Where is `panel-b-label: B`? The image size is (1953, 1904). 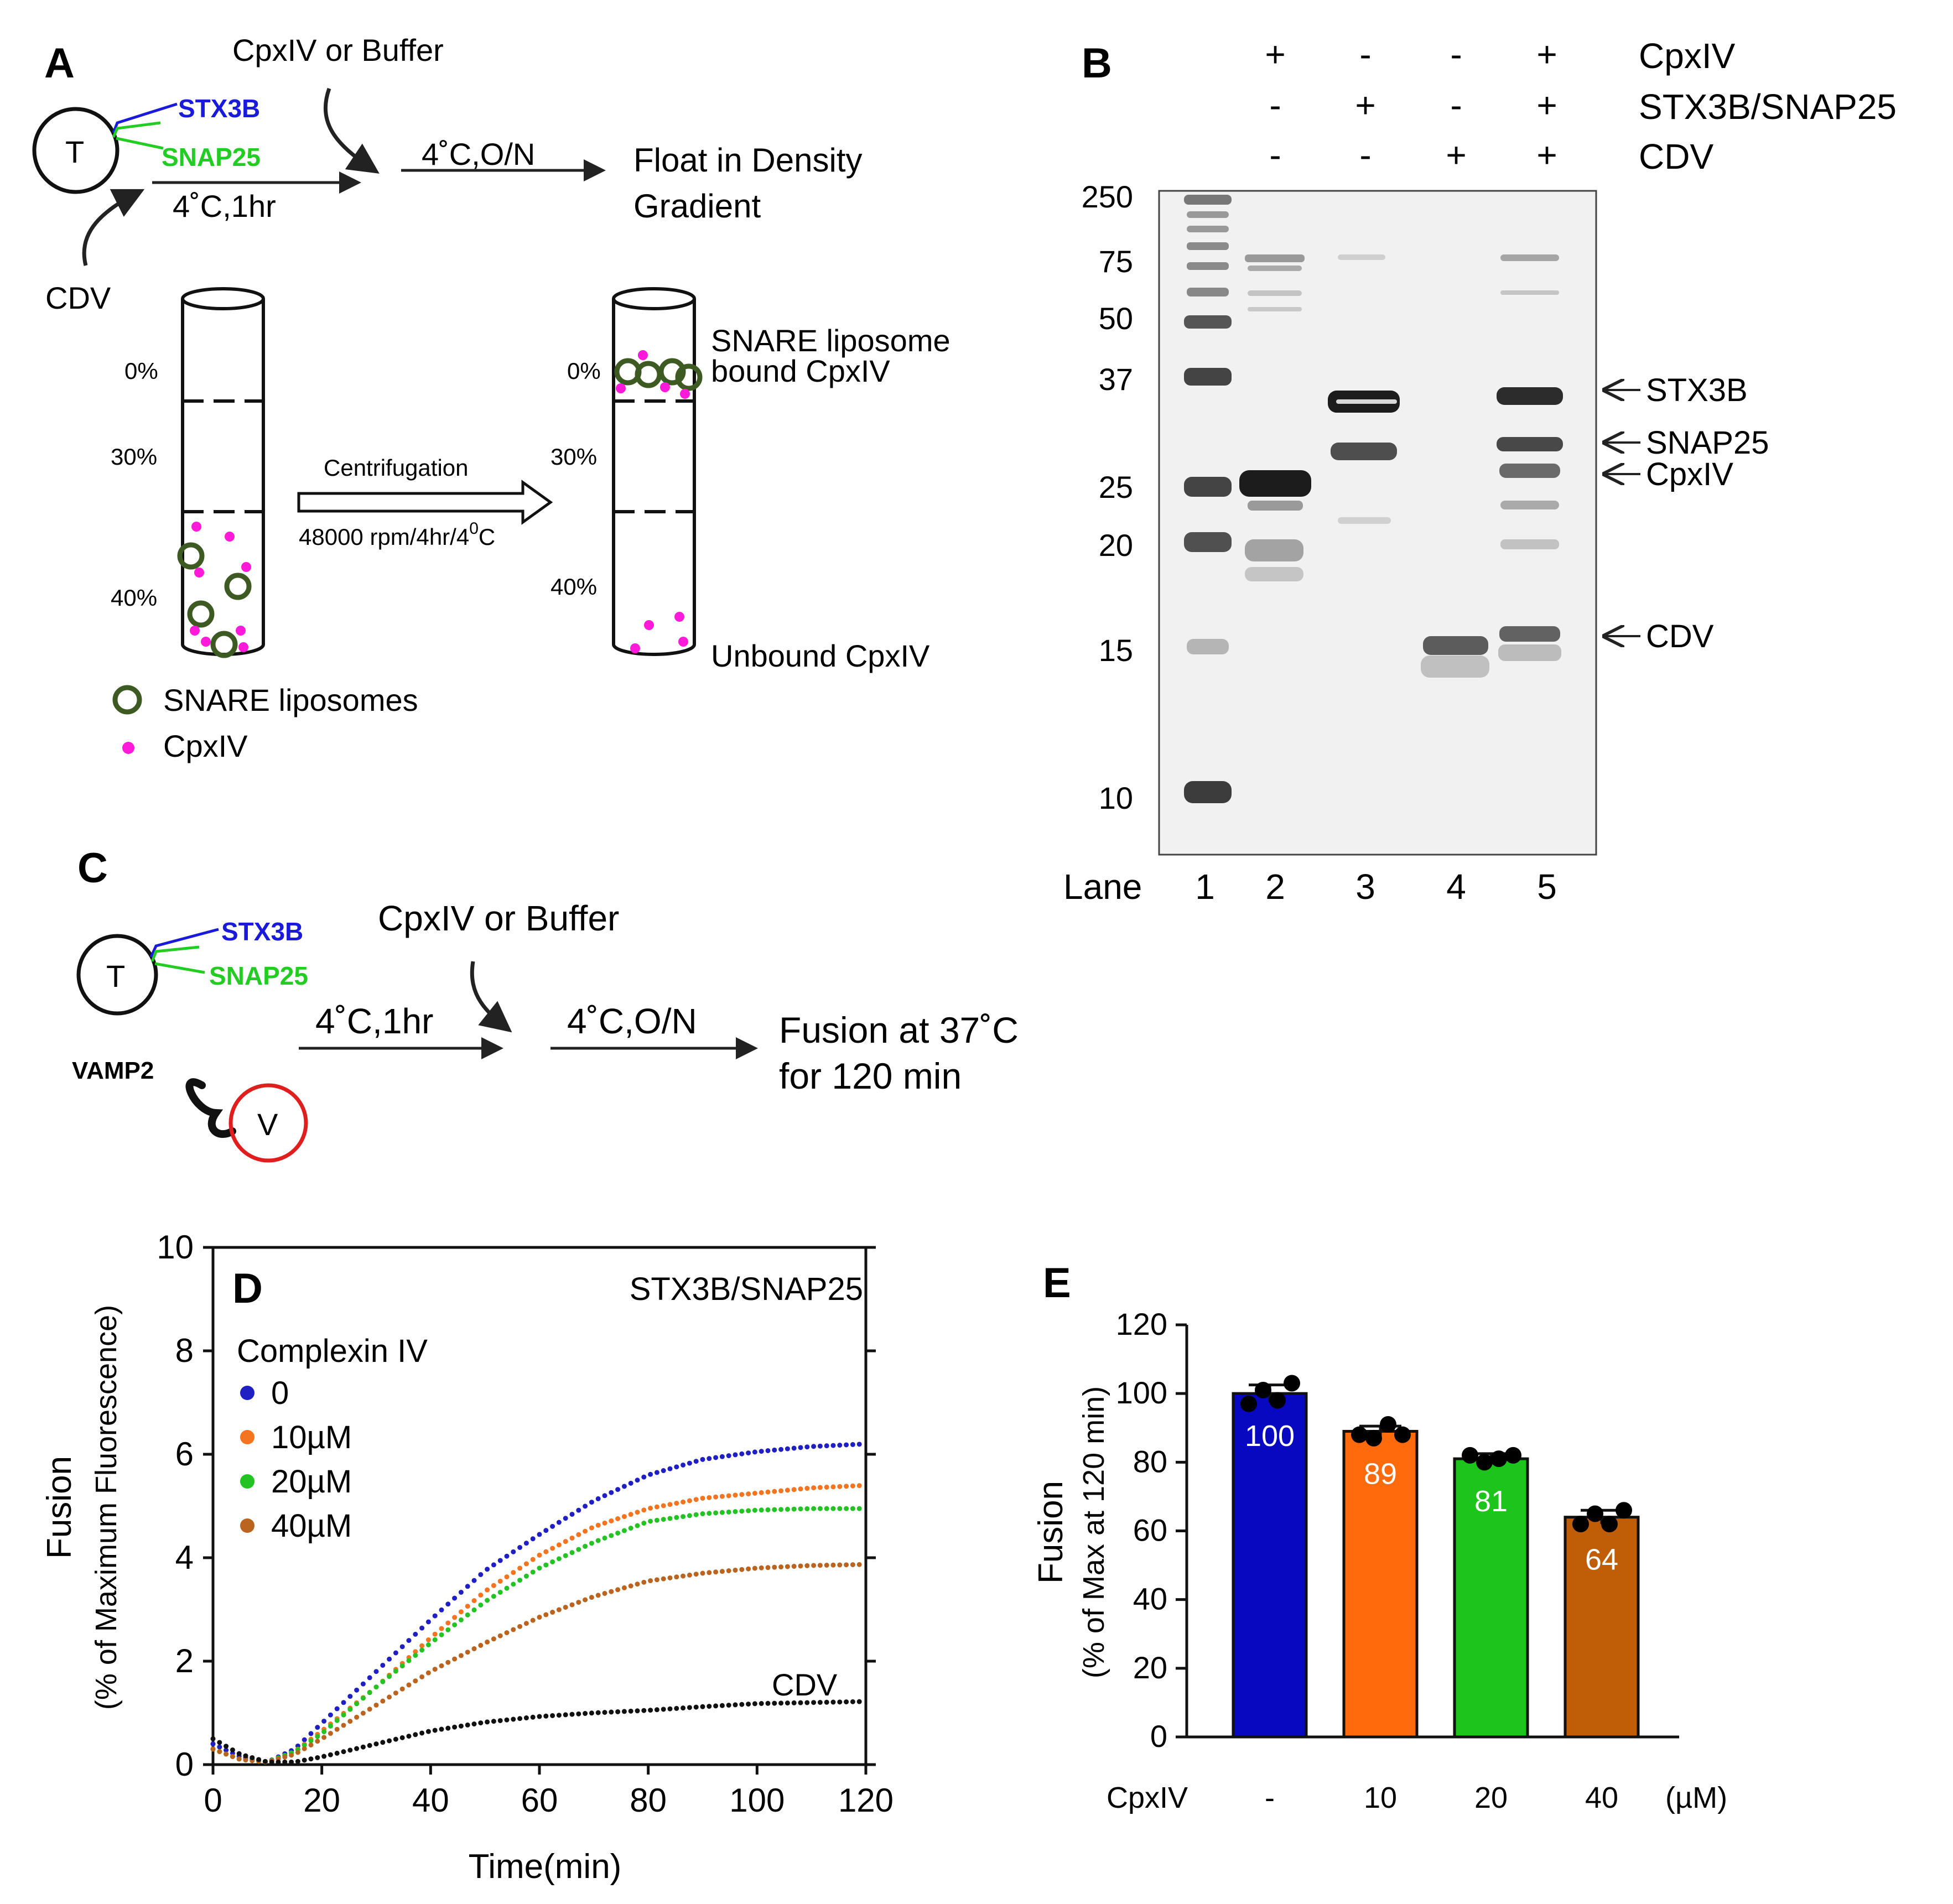
panel-b-label: B is located at coordinates (1097, 64).